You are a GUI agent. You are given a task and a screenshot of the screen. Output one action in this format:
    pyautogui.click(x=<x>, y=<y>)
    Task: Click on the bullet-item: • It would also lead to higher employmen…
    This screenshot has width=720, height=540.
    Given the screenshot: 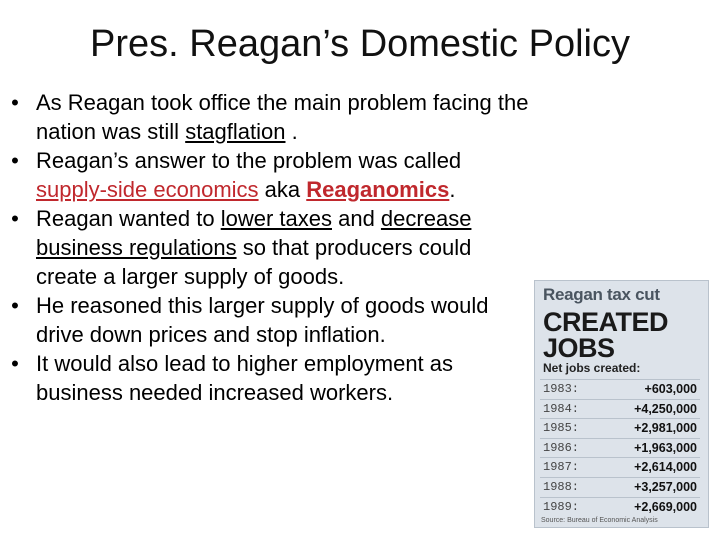 What is the action you would take?
    pyautogui.click(x=265, y=378)
    